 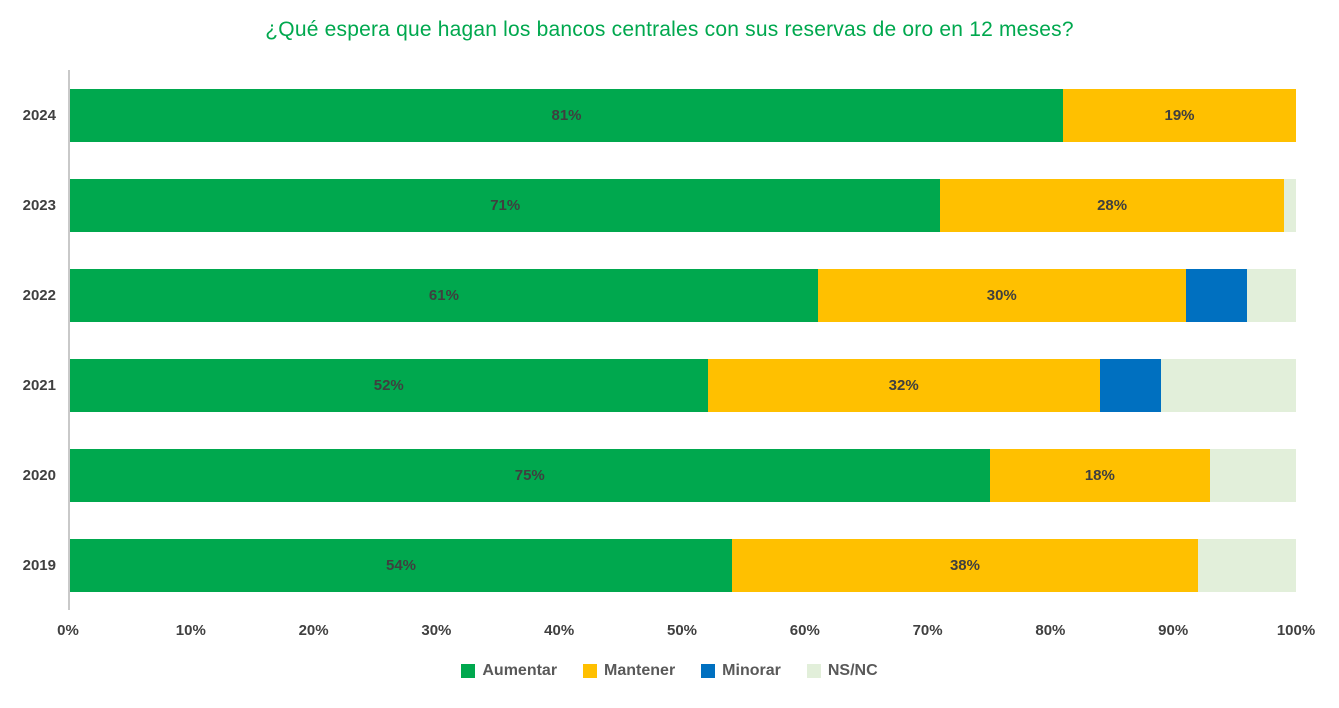 I want to click on stacked-bar: 81% 19%, so click(x=683, y=115).